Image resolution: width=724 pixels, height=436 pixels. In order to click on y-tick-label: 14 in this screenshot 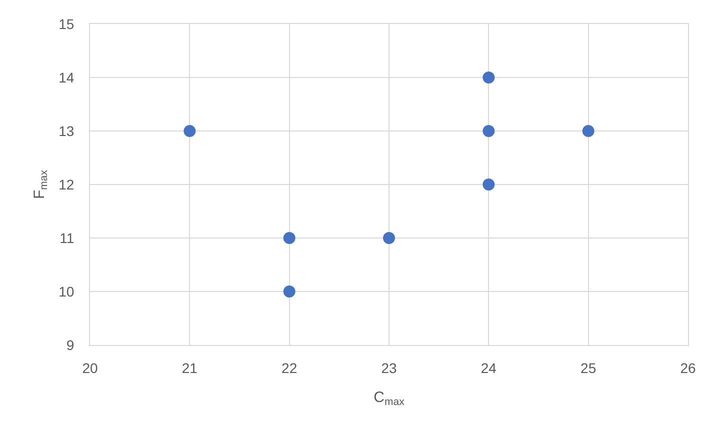, I will do `click(66, 77)`.